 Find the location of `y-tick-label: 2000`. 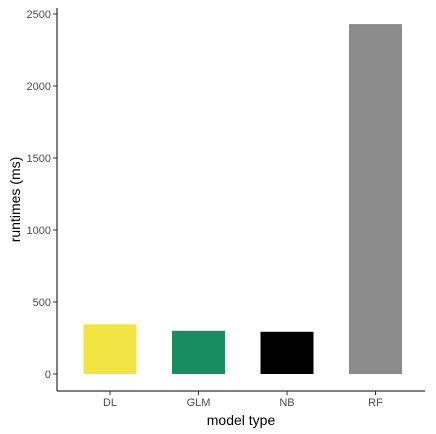

y-tick-label: 2000 is located at coordinates (39, 87).